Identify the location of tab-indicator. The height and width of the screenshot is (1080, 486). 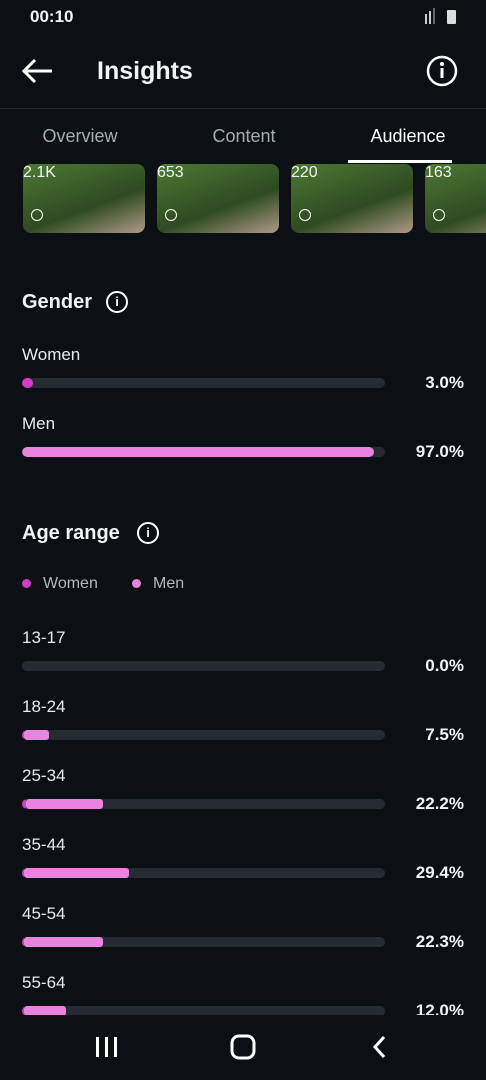
(400, 161).